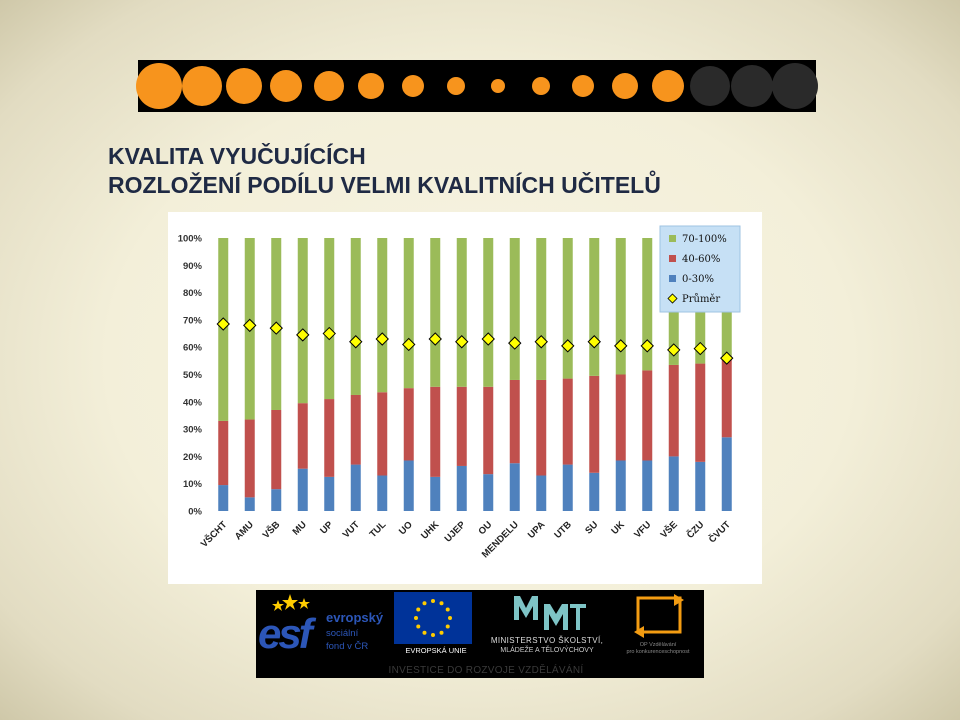  What do you see at coordinates (327, 528) in the screenshot?
I see `x-tick-label: UP` at bounding box center [327, 528].